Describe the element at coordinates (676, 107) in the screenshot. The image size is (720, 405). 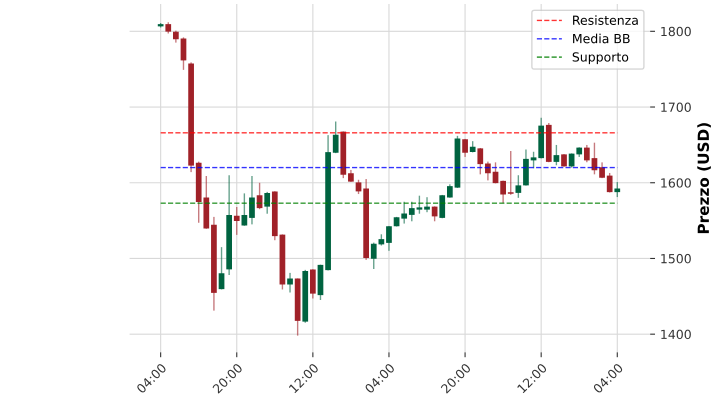
I see `y-tick-label: 1700` at that location.